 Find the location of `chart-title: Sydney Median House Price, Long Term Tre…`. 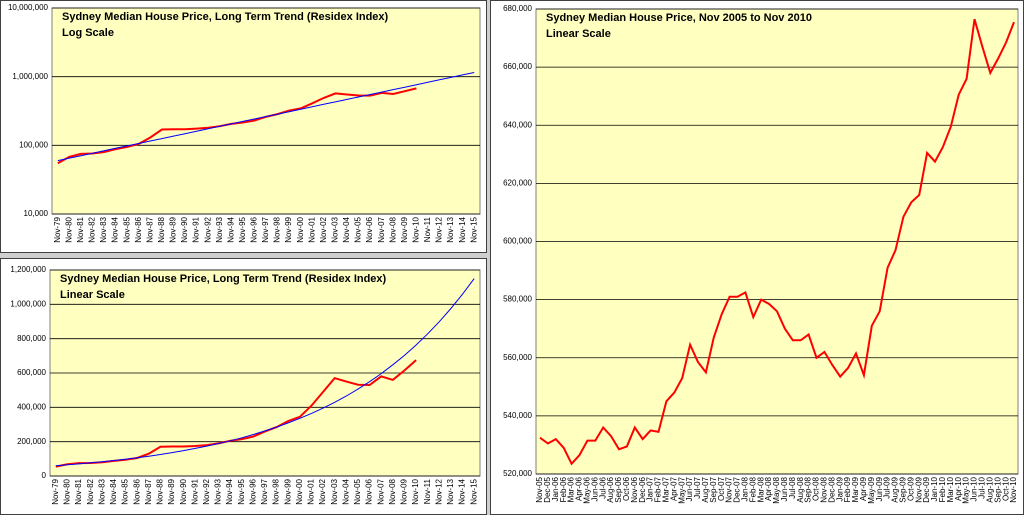

chart-title: Sydney Median House Price, Long Term Tre… is located at coordinates (223, 279).